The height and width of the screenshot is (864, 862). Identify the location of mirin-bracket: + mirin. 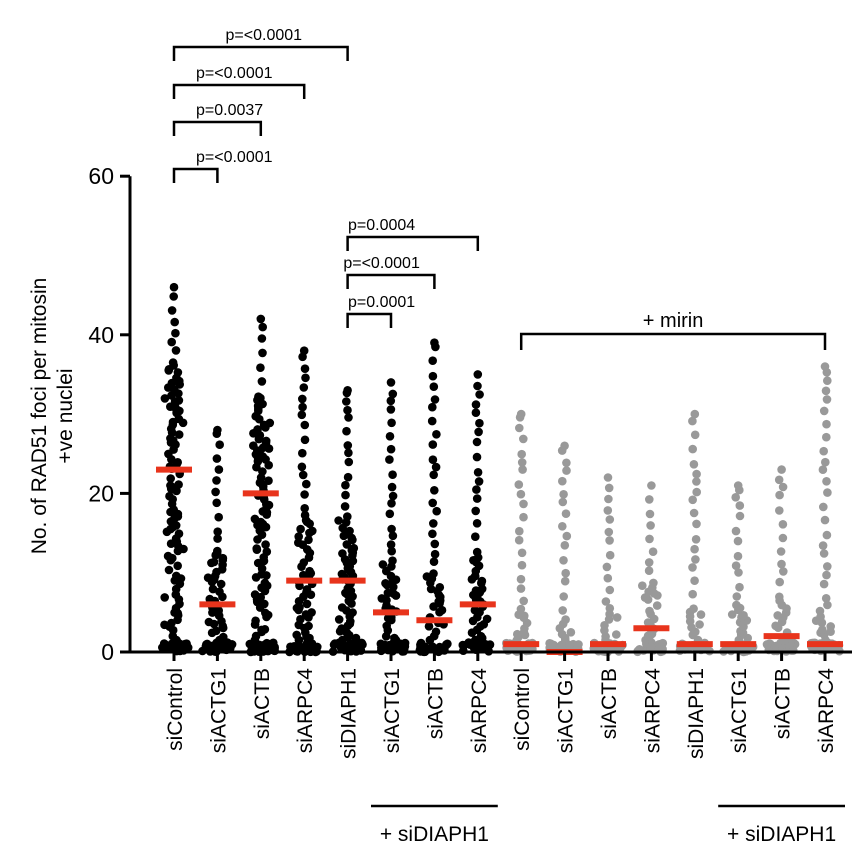
(673, 330).